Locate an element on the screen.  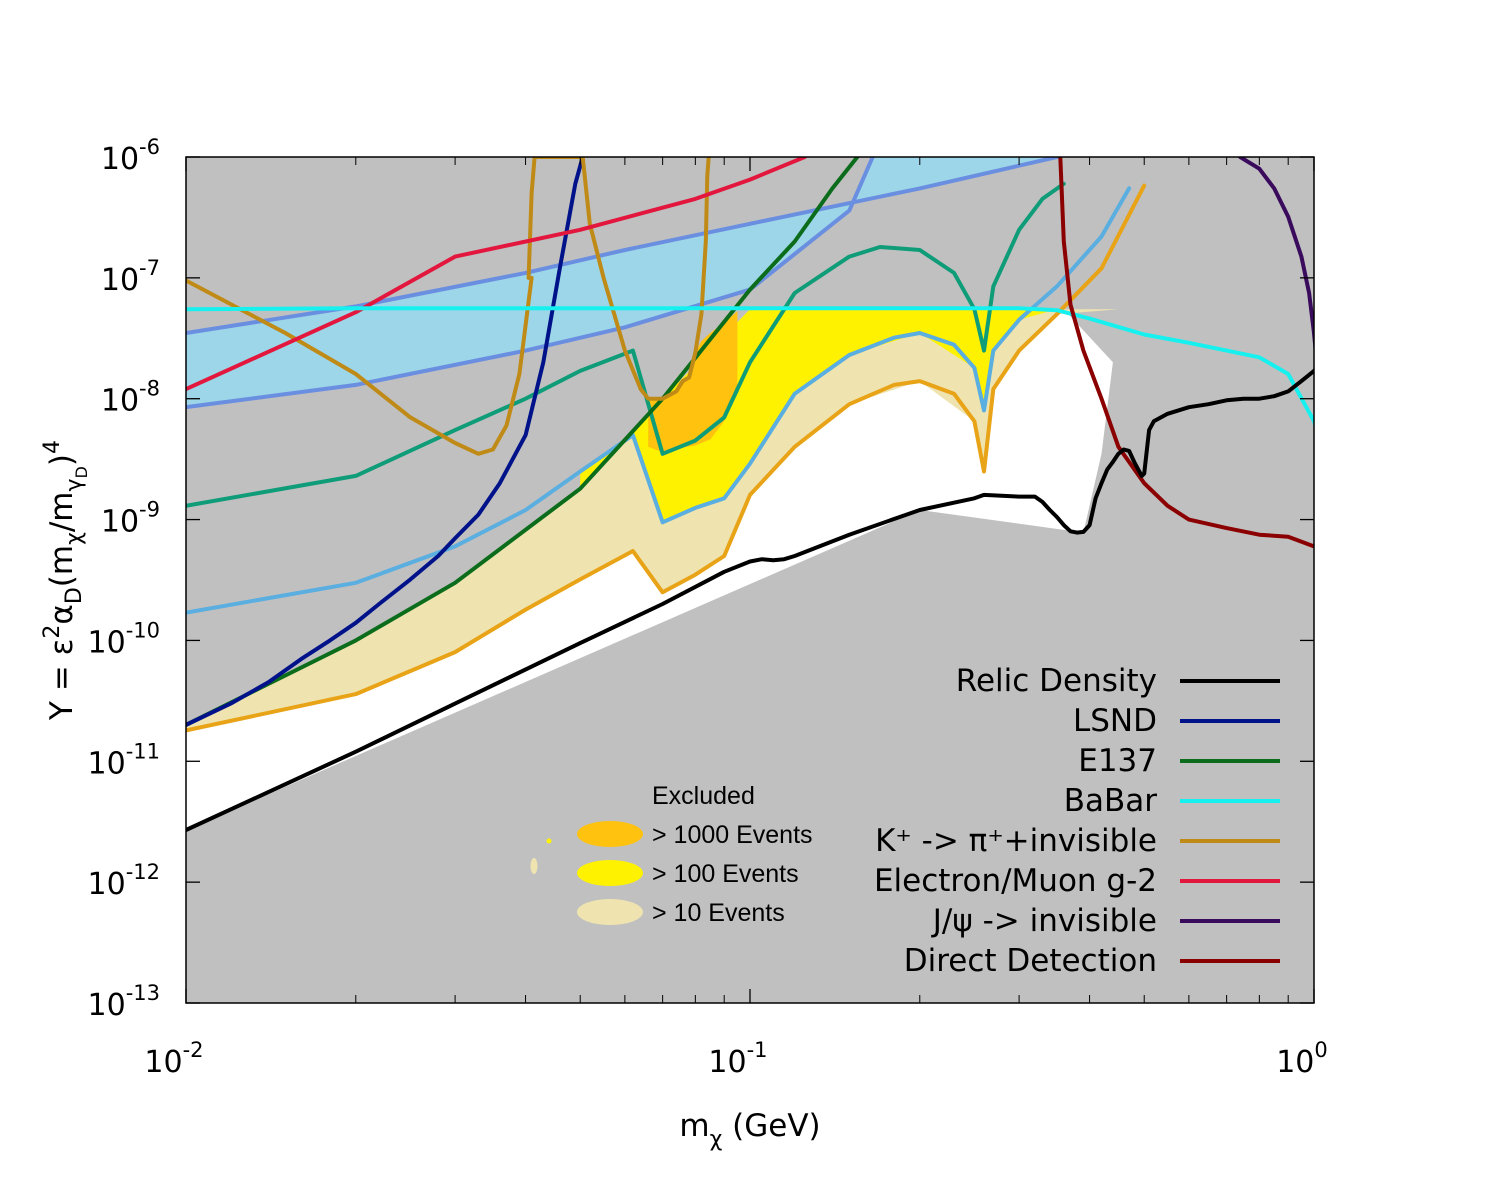
x-tick-label: 10⁰ is located at coordinates (1302, 1059).